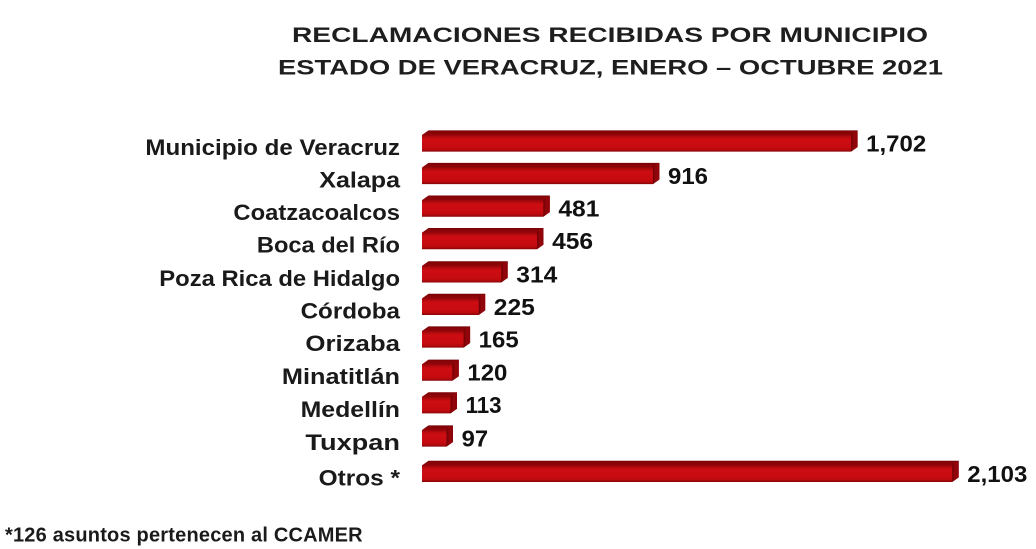 The image size is (1036, 549). What do you see at coordinates (328, 245) in the screenshot?
I see `svg-text: Boca del Río` at bounding box center [328, 245].